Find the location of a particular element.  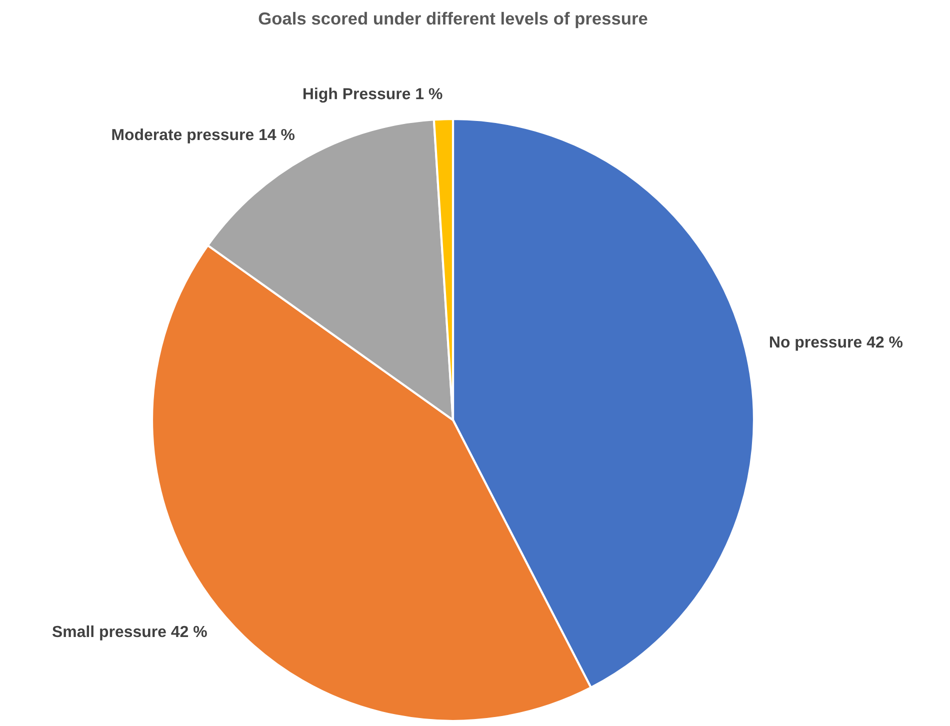

slice-label: Moderate pressure 14 % is located at coordinates (203, 136).